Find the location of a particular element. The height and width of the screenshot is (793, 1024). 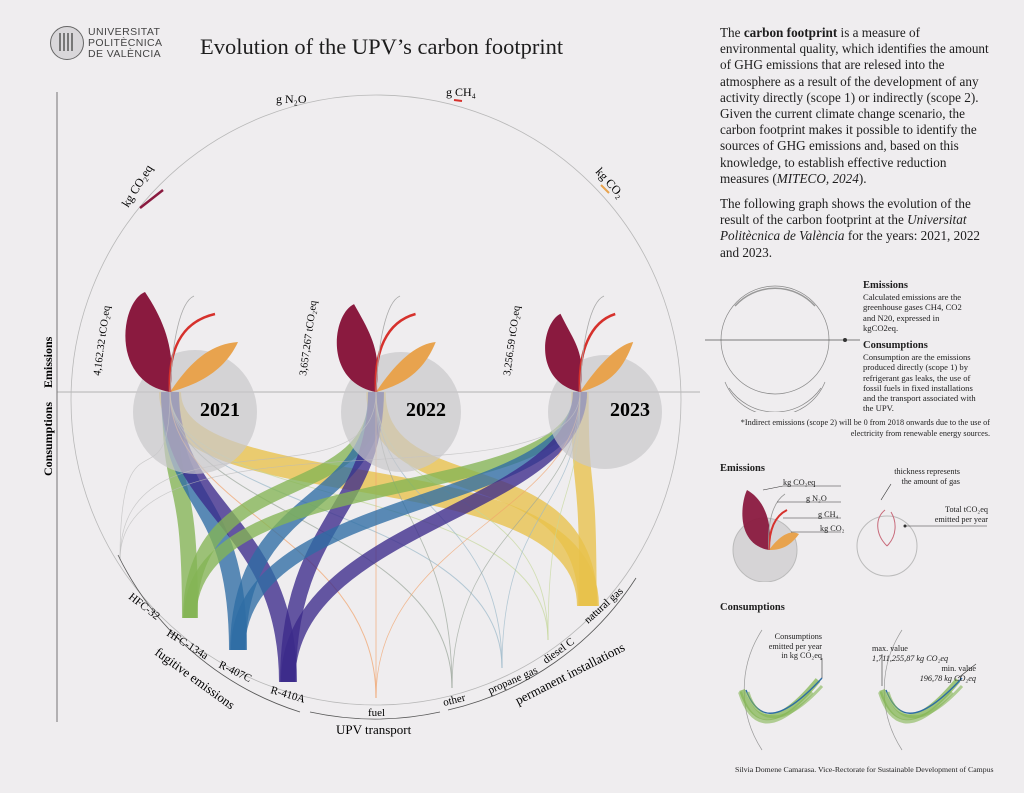

item-label-fuel: fuel is located at coordinates (376, 713).